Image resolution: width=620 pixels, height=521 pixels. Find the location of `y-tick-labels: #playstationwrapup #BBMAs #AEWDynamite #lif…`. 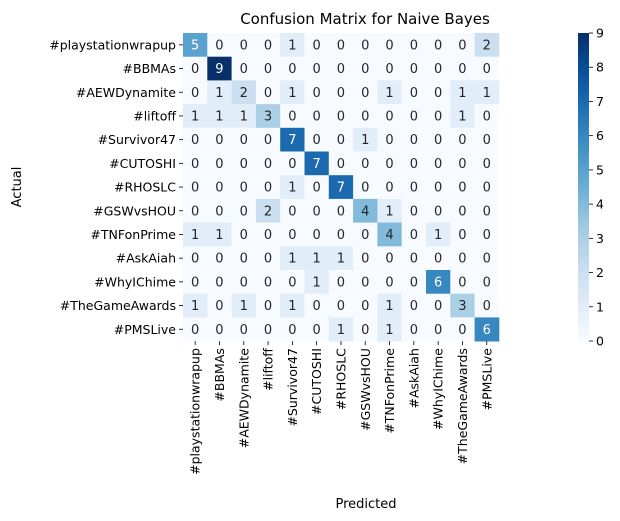

y-tick-labels: #playstationwrapup #BBMAs #AEWDynamite #lif… is located at coordinates (116, 187).